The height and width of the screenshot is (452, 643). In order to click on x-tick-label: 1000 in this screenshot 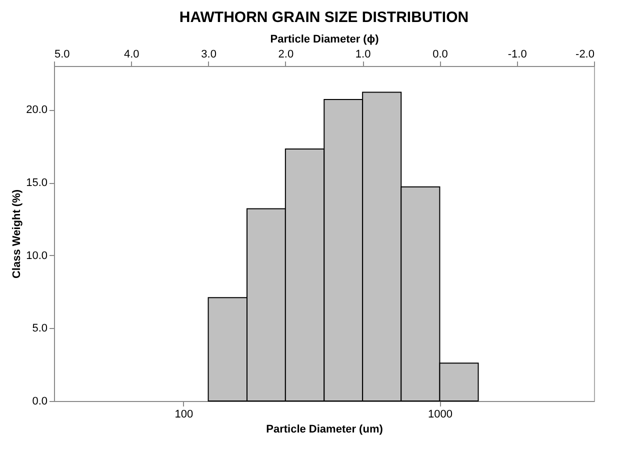, I will do `click(440, 414)`.